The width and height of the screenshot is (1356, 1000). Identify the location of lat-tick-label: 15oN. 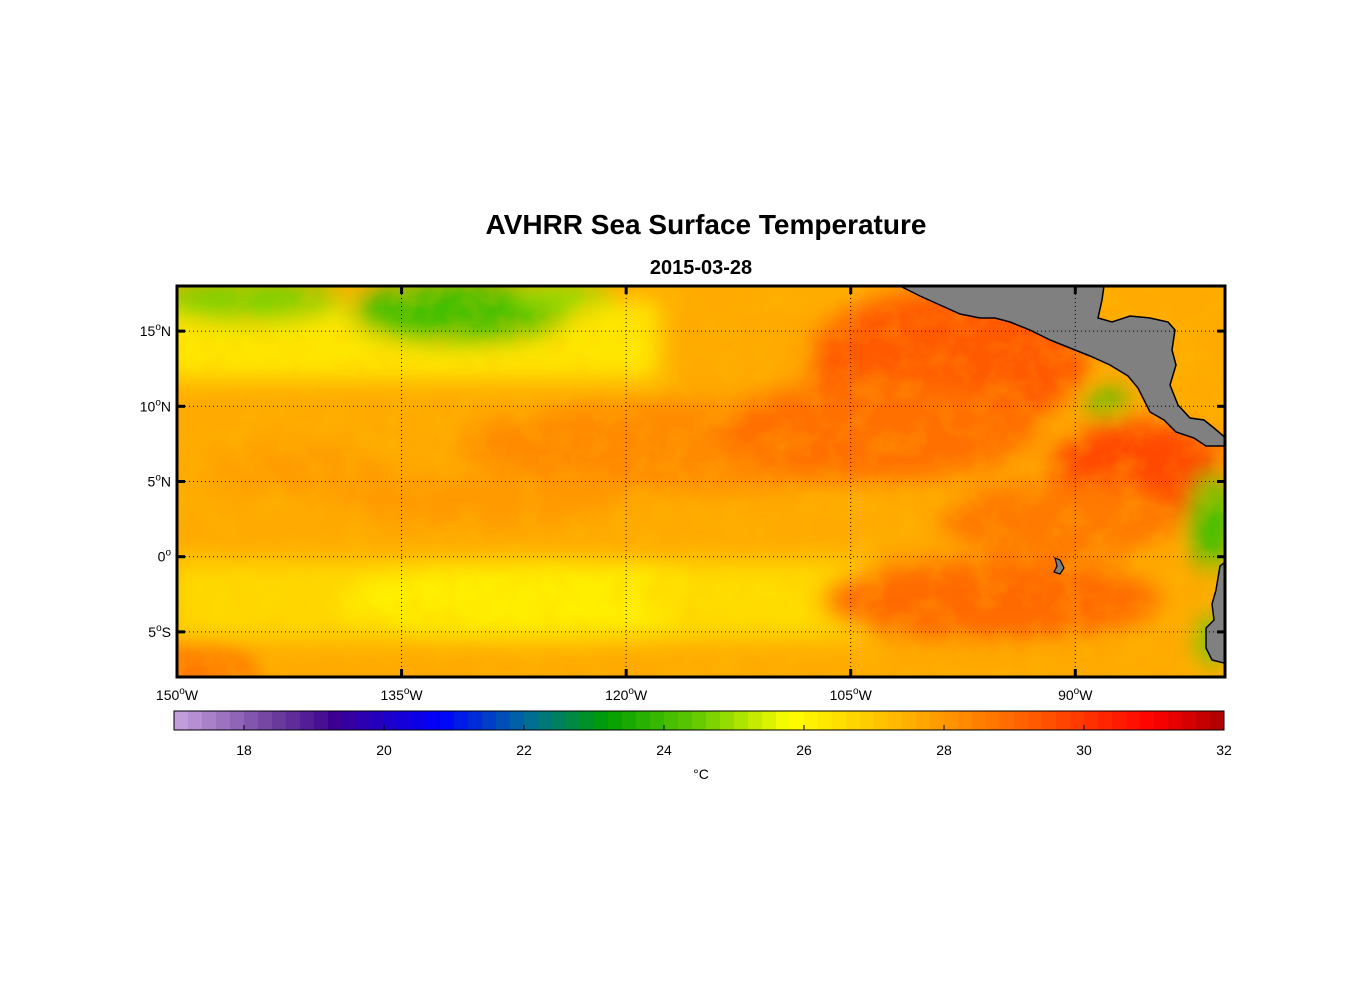
(155, 330).